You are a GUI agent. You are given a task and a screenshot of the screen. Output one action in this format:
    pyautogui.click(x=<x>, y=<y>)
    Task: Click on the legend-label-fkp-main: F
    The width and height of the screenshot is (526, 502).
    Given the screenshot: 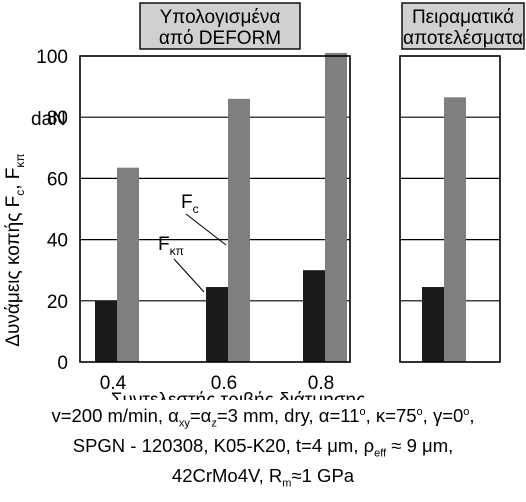 What is the action you would take?
    pyautogui.click(x=164, y=244)
    